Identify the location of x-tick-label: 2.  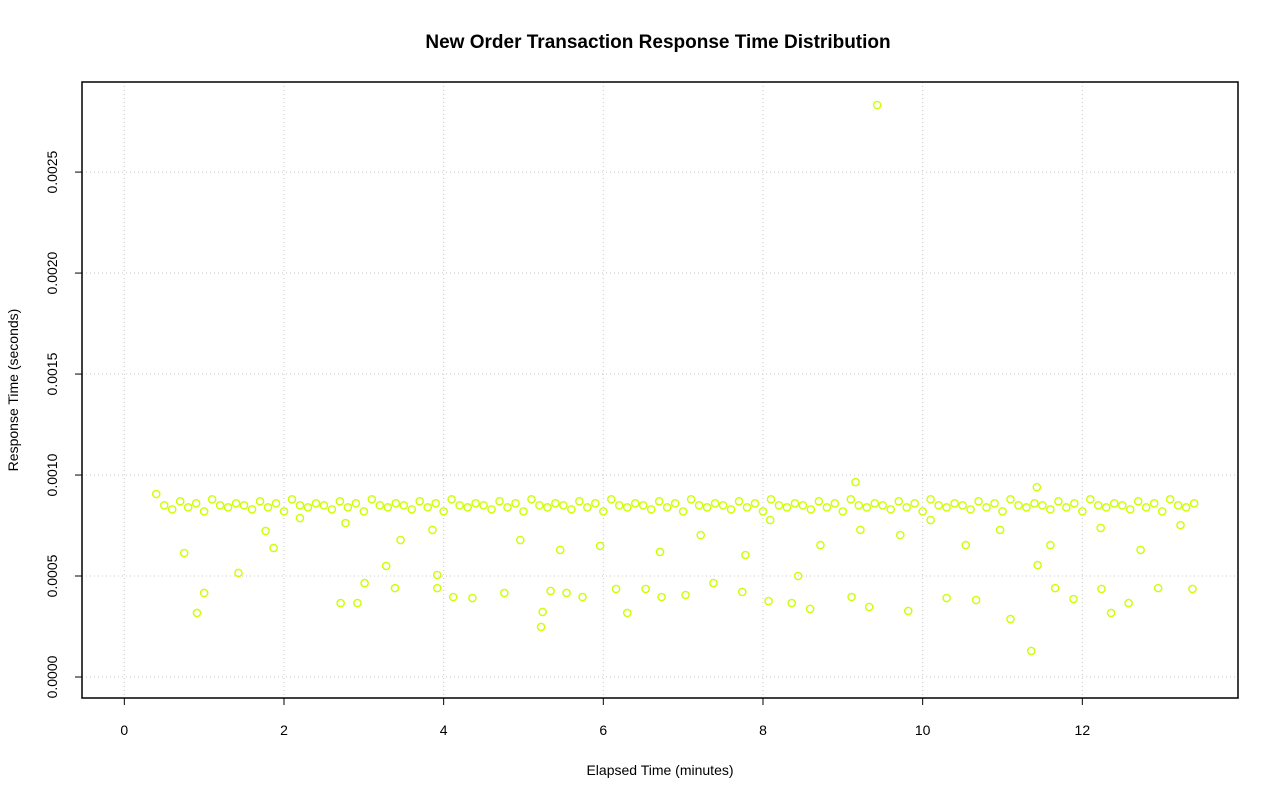
(284, 730).